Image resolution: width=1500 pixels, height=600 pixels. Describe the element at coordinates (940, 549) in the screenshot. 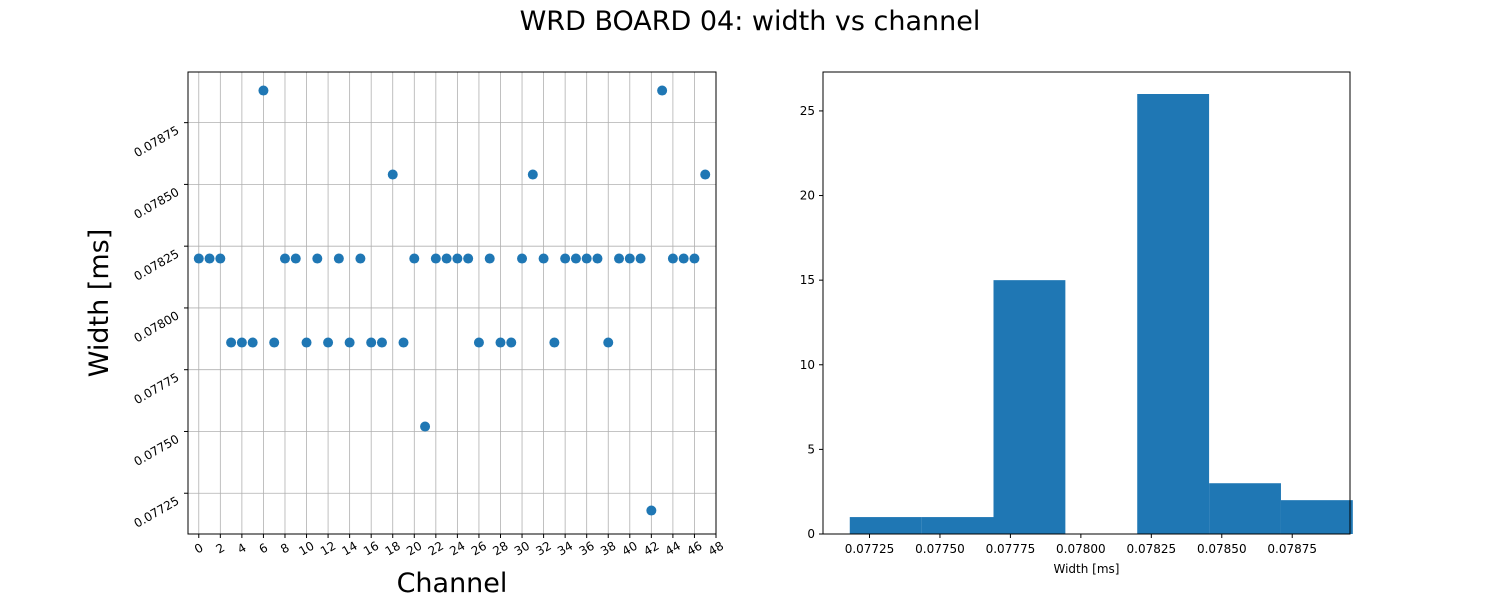

I see `x-tick-label: 0.07750` at that location.